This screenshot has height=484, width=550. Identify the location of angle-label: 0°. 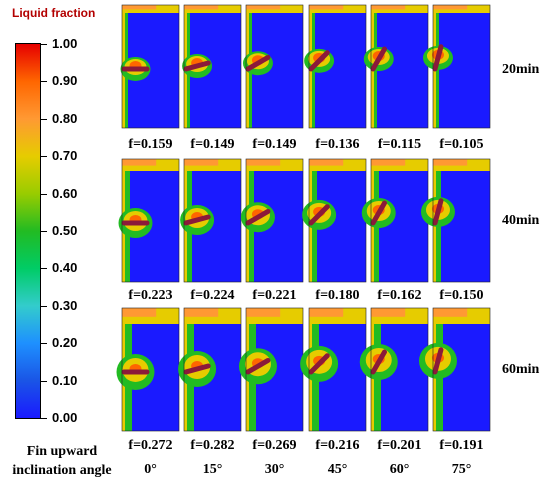
(150, 469).